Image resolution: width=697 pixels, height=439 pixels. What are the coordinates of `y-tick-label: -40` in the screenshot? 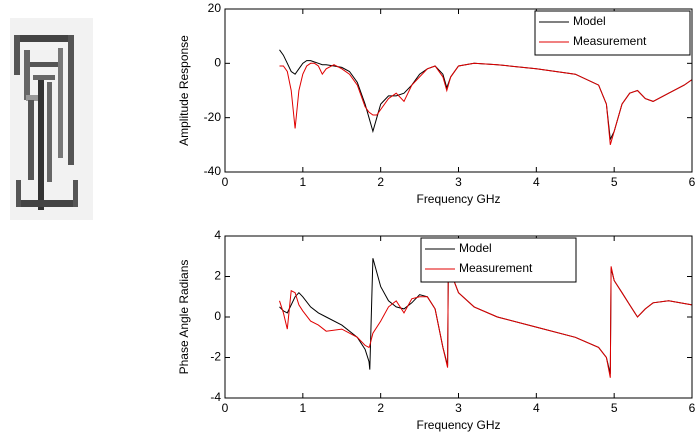 It's located at (213, 171).